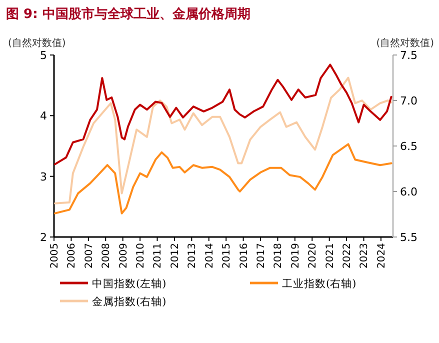 The image size is (439, 343). What do you see at coordinates (348, 255) in the screenshot?
I see `x-tick-label: 2022` at bounding box center [348, 255].